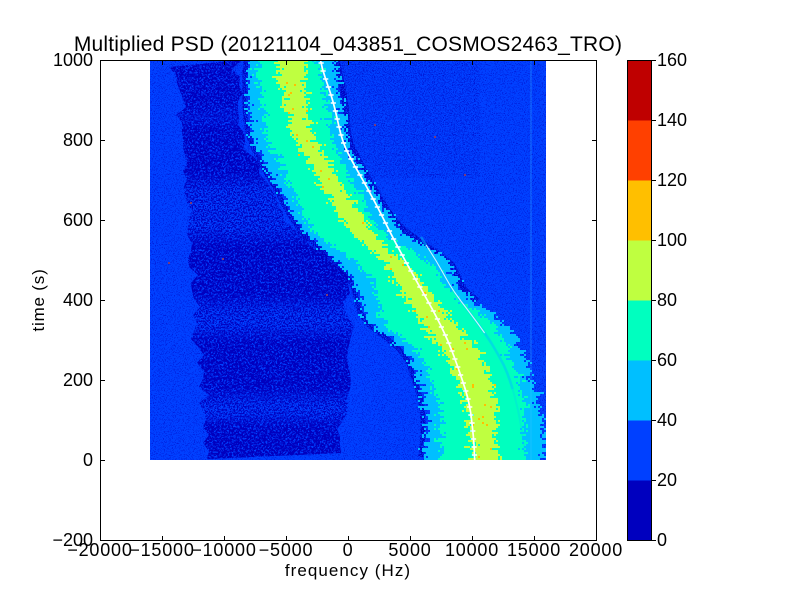 This screenshot has height=600, width=800. Describe the element at coordinates (223, 550) in the screenshot. I see `svg-text: −10000` at that location.